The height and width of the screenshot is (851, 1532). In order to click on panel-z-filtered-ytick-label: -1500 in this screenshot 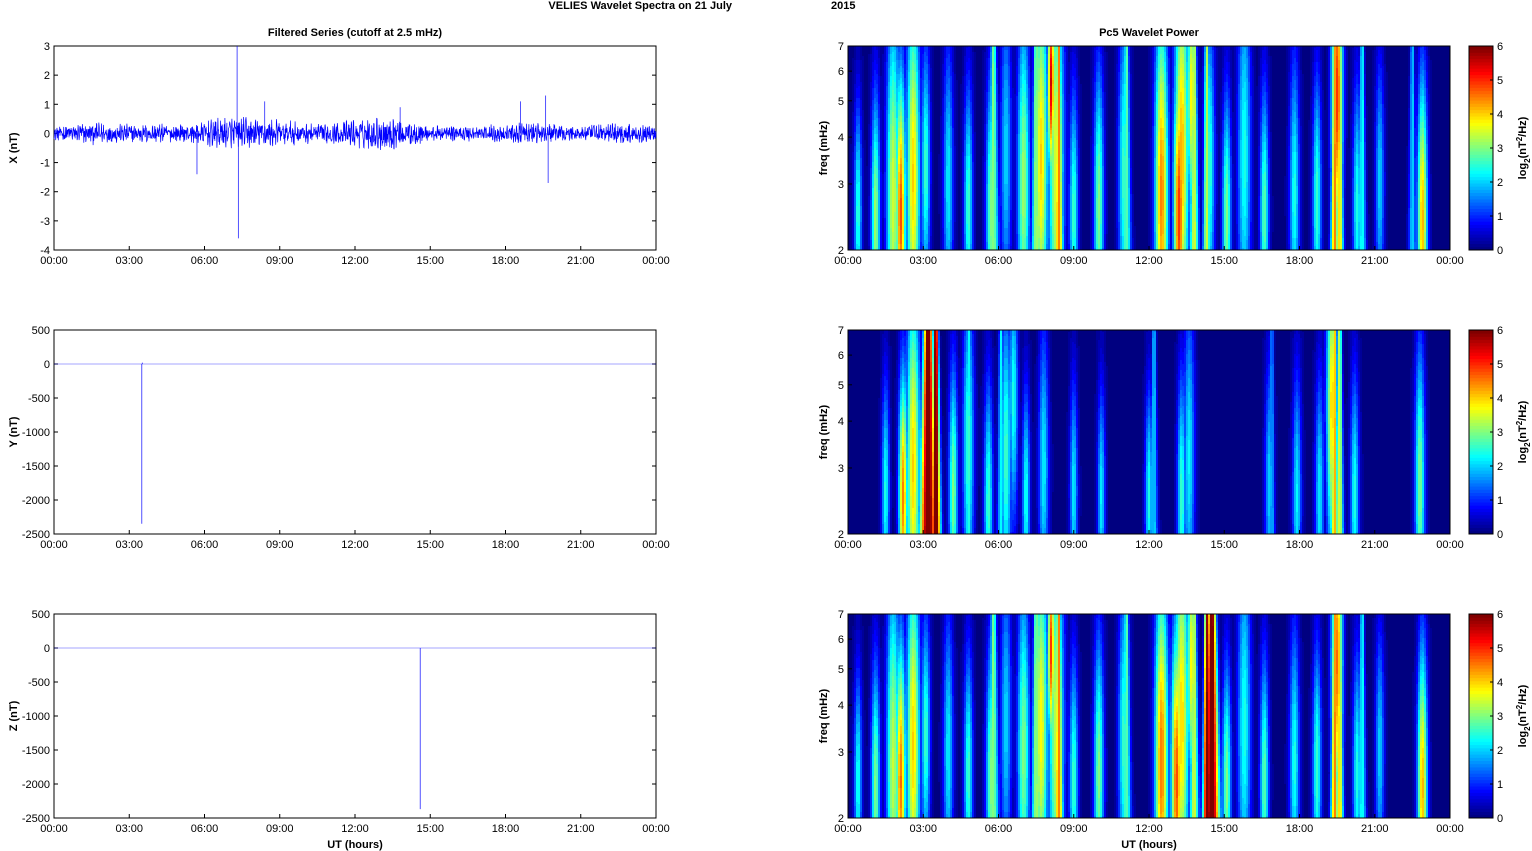, I will do `click(36, 751)`.